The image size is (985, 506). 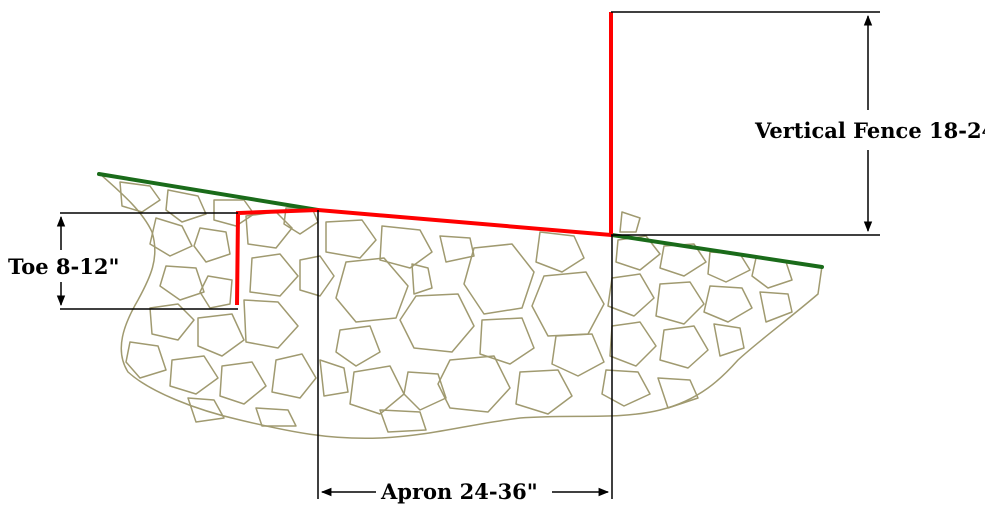 What do you see at coordinates (717, 251) in the screenshot?
I see `ground-line-right` at bounding box center [717, 251].